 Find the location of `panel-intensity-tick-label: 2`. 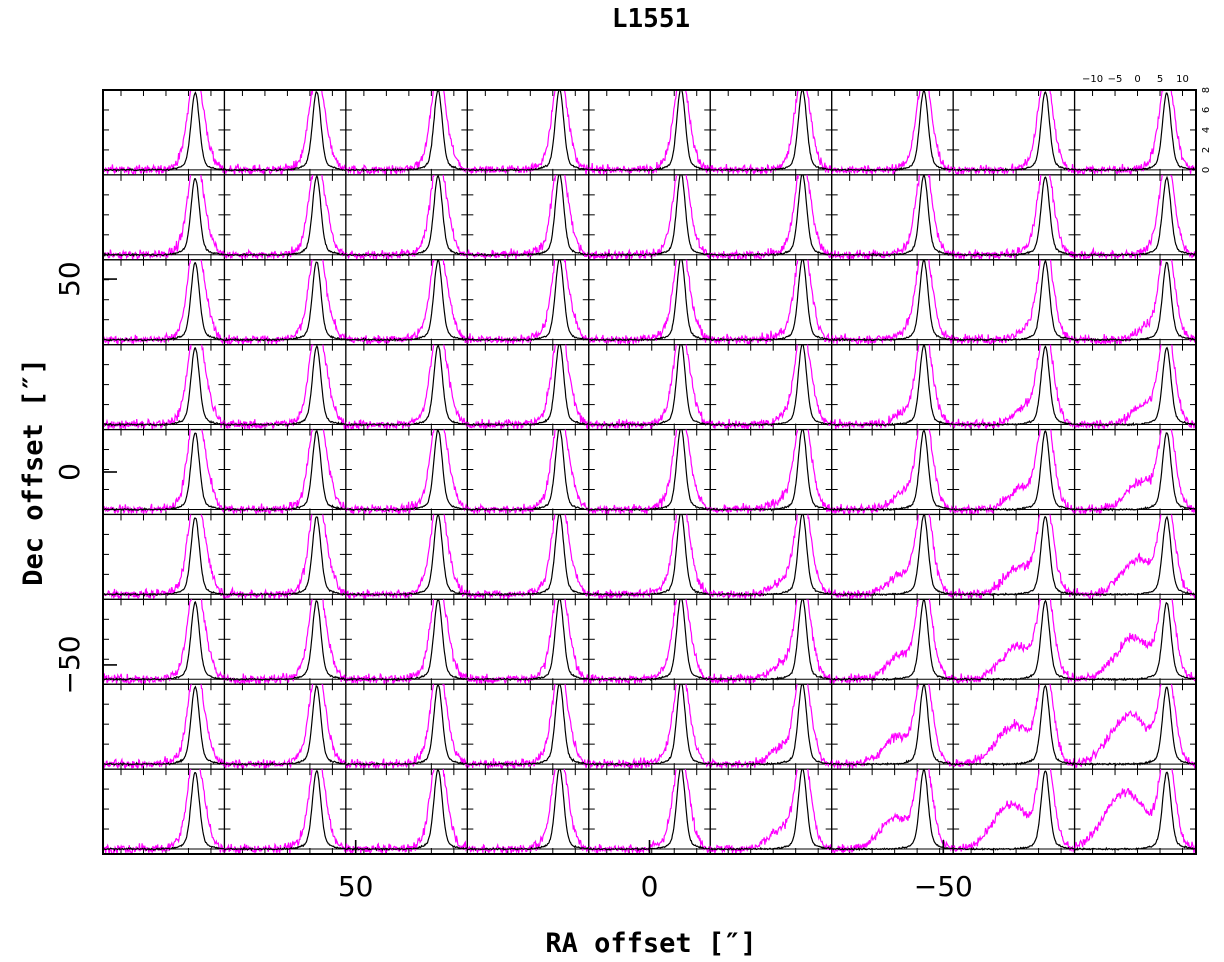

panel-intensity-tick-label: 2 is located at coordinates (1206, 150).